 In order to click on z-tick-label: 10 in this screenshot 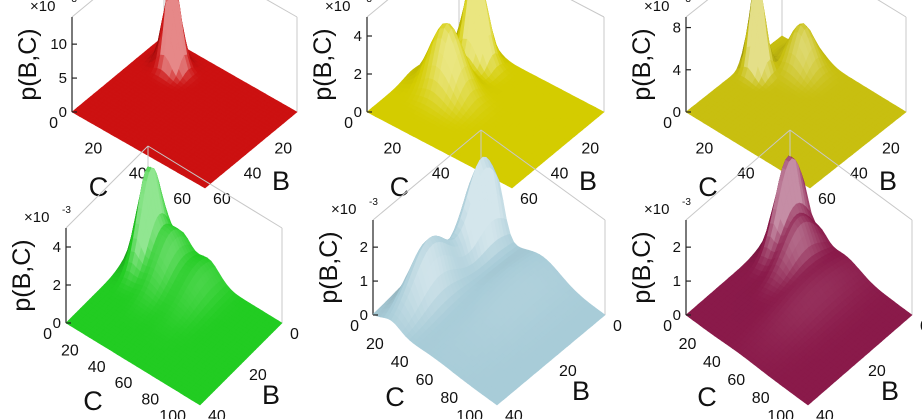, I will do `click(58, 44)`.